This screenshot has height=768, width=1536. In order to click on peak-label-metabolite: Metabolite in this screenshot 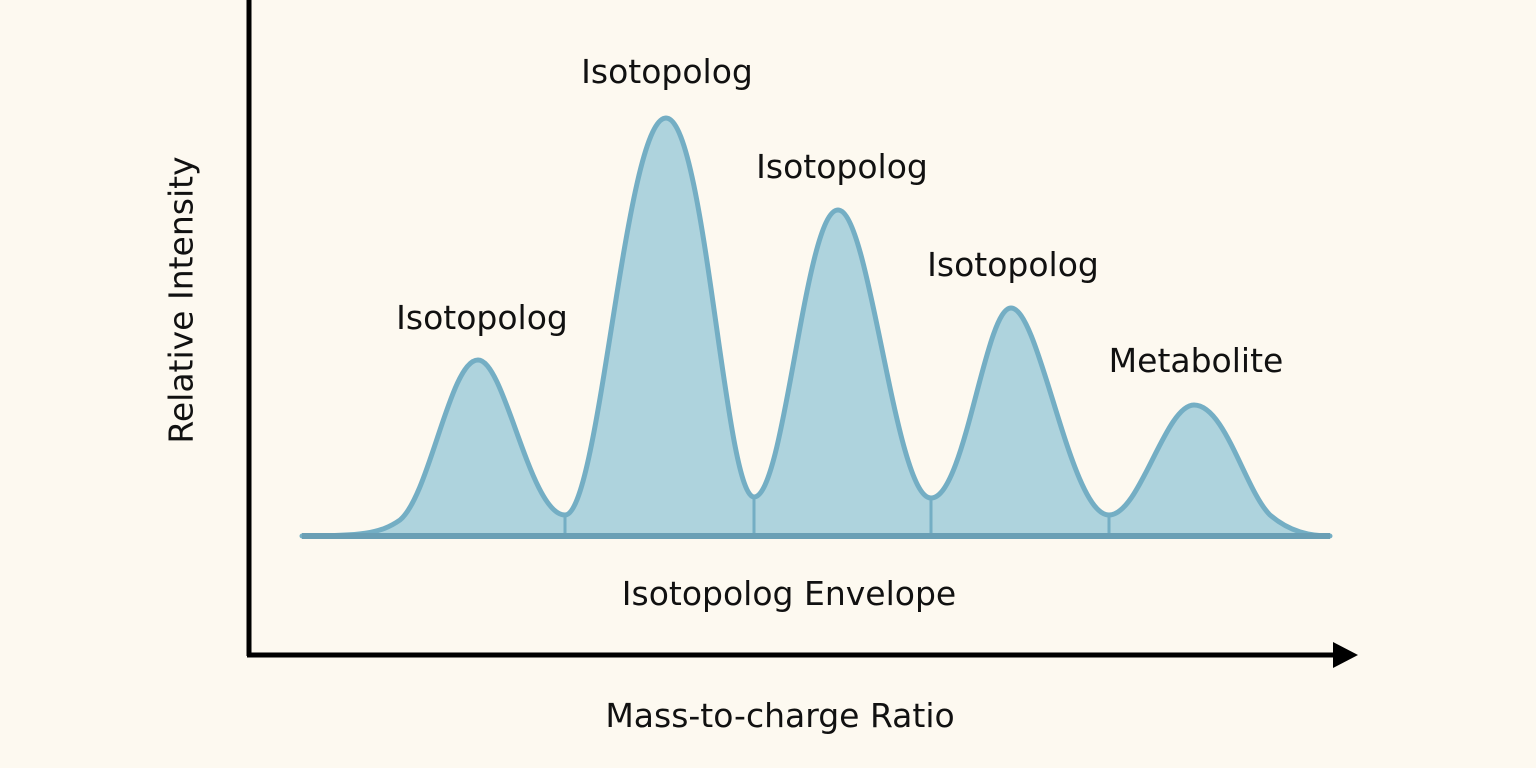, I will do `click(1196, 360)`.